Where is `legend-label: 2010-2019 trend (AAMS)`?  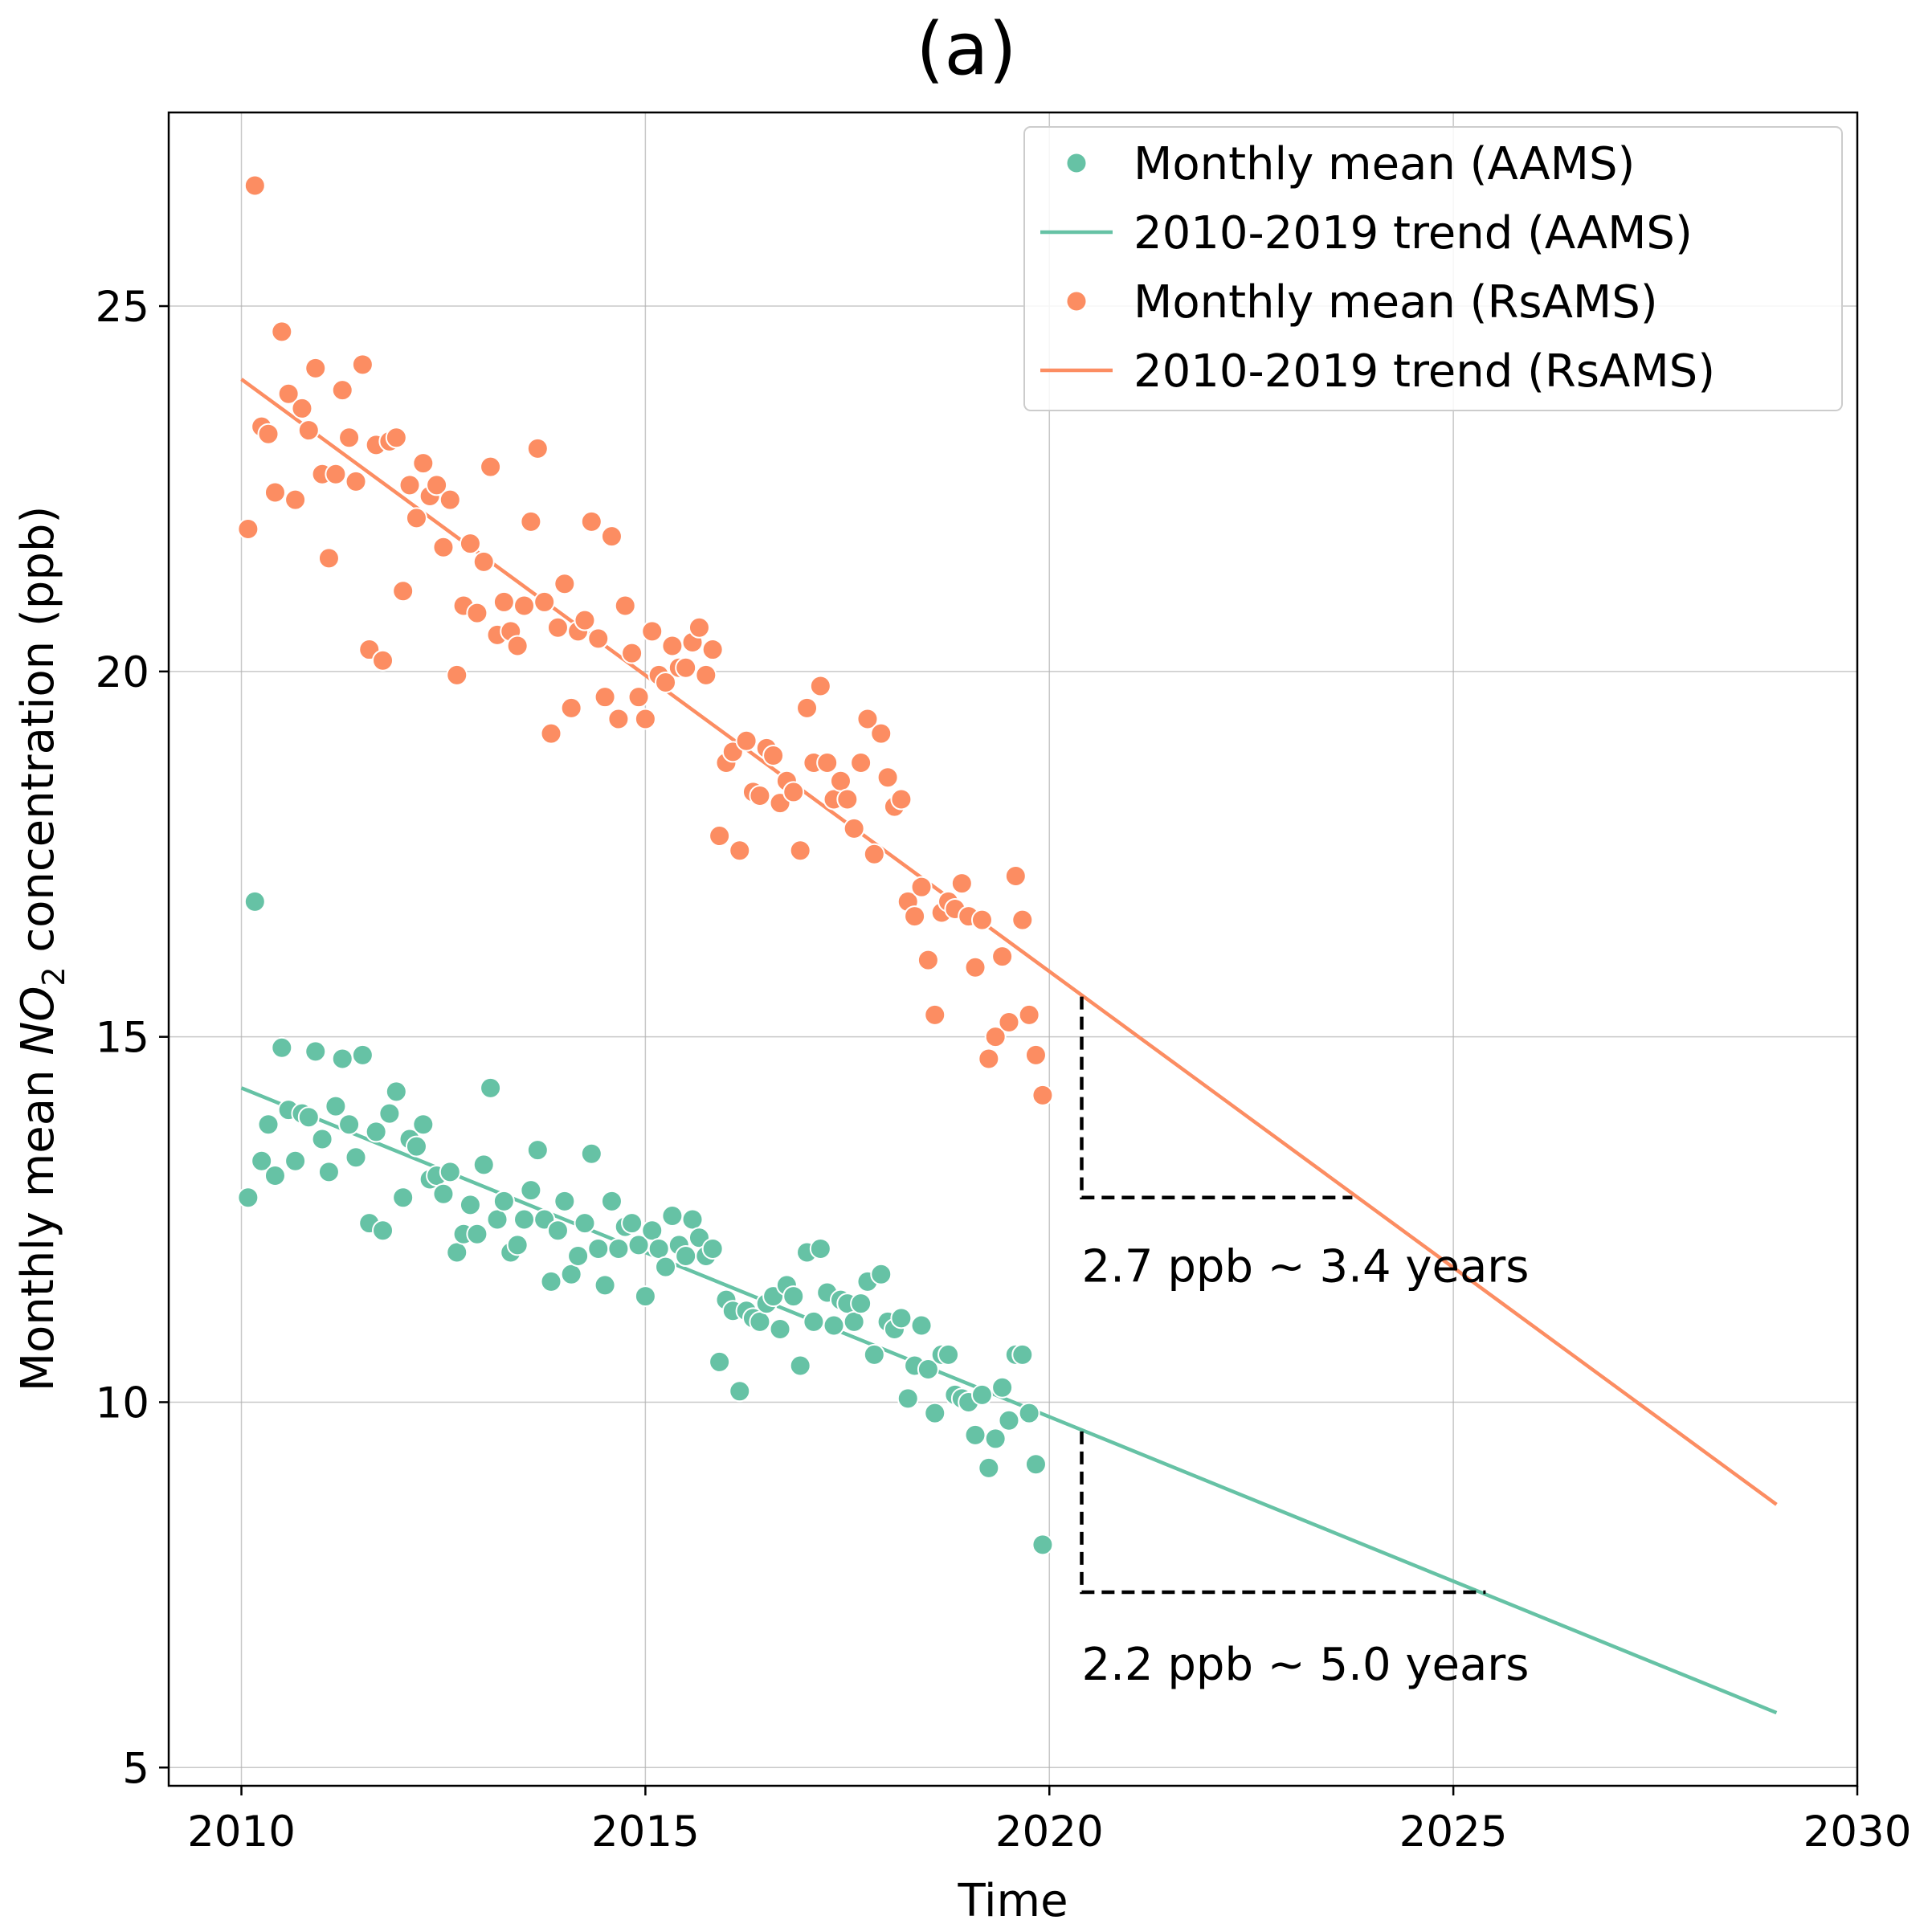 legend-label: 2010-2019 trend (AAMS) is located at coordinates (1413, 233).